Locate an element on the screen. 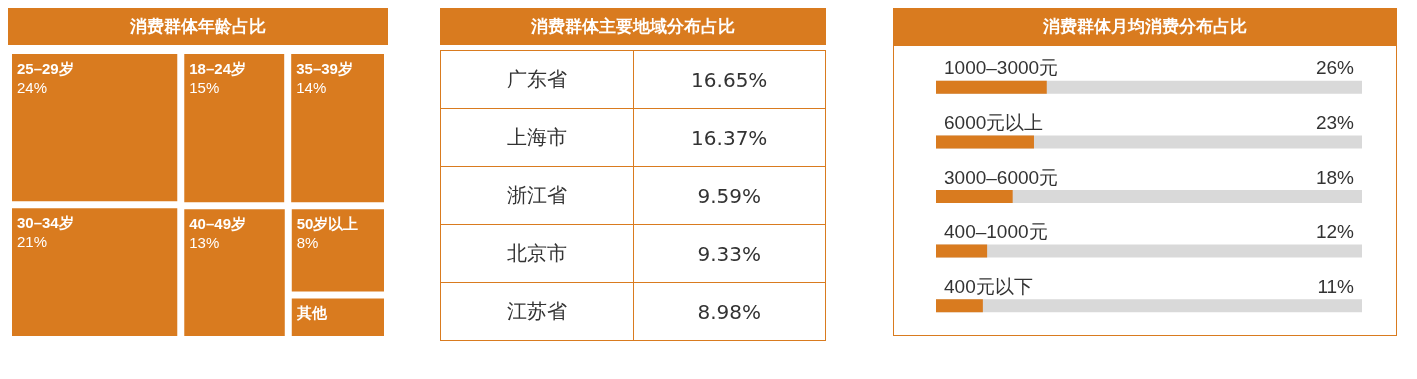 The height and width of the screenshot is (379, 1417). data-label: 23% is located at coordinates (1335, 122).